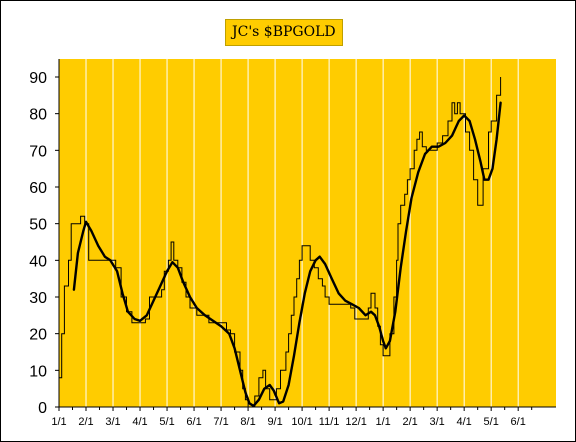  What do you see at coordinates (38, 335) in the screenshot?
I see `y-tick-label: 20` at bounding box center [38, 335].